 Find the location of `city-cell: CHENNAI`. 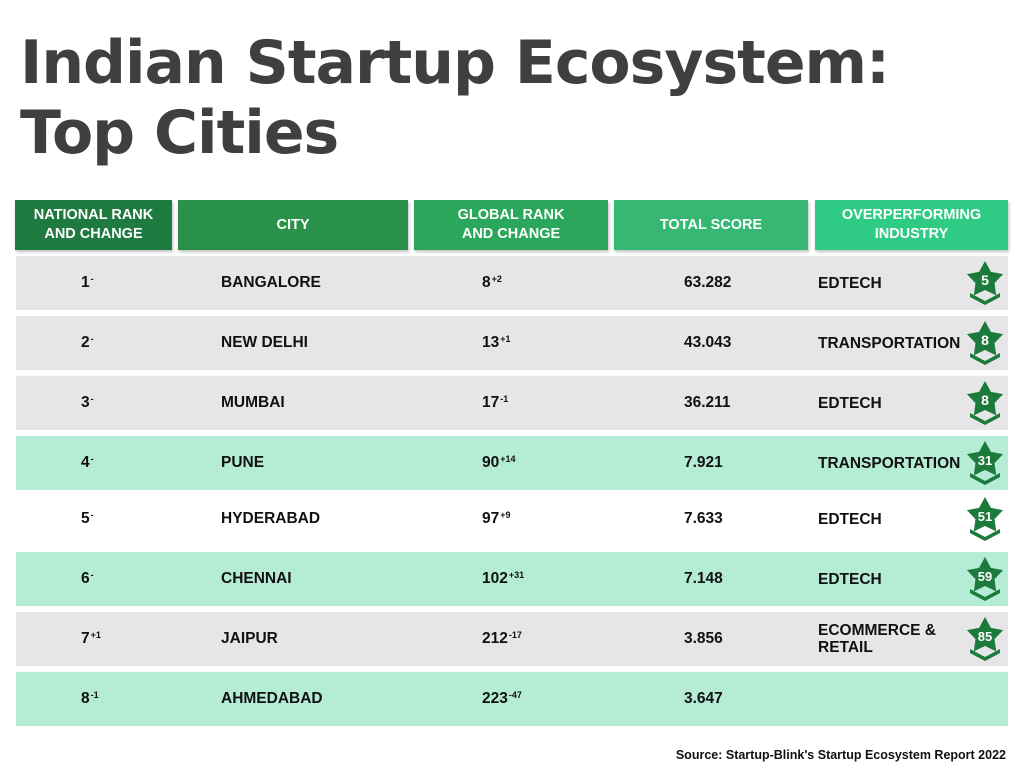

city-cell: CHENNAI is located at coordinates (256, 578).